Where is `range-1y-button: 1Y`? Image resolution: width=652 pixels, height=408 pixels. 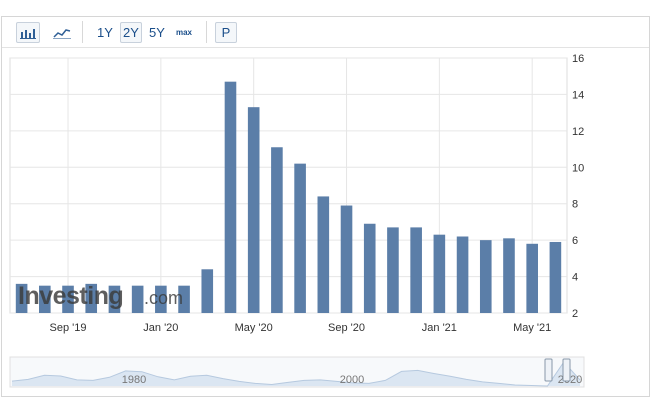
range-1y-button: 1Y is located at coordinates (105, 32).